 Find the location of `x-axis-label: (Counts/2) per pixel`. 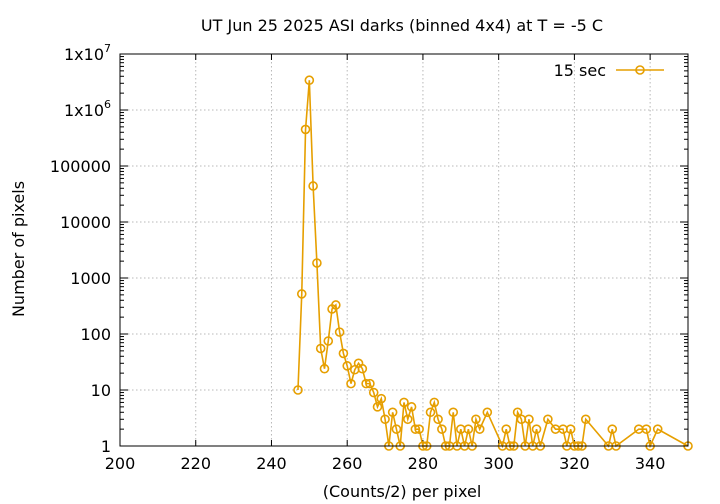

x-axis-label: (Counts/2) per pixel is located at coordinates (402, 491).